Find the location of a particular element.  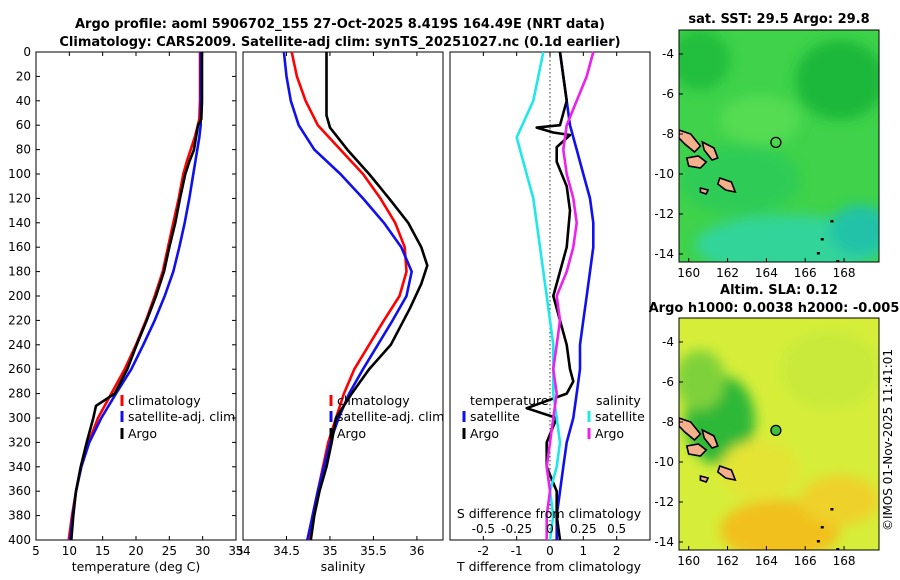

difference-lines is located at coordinates (555, 296).